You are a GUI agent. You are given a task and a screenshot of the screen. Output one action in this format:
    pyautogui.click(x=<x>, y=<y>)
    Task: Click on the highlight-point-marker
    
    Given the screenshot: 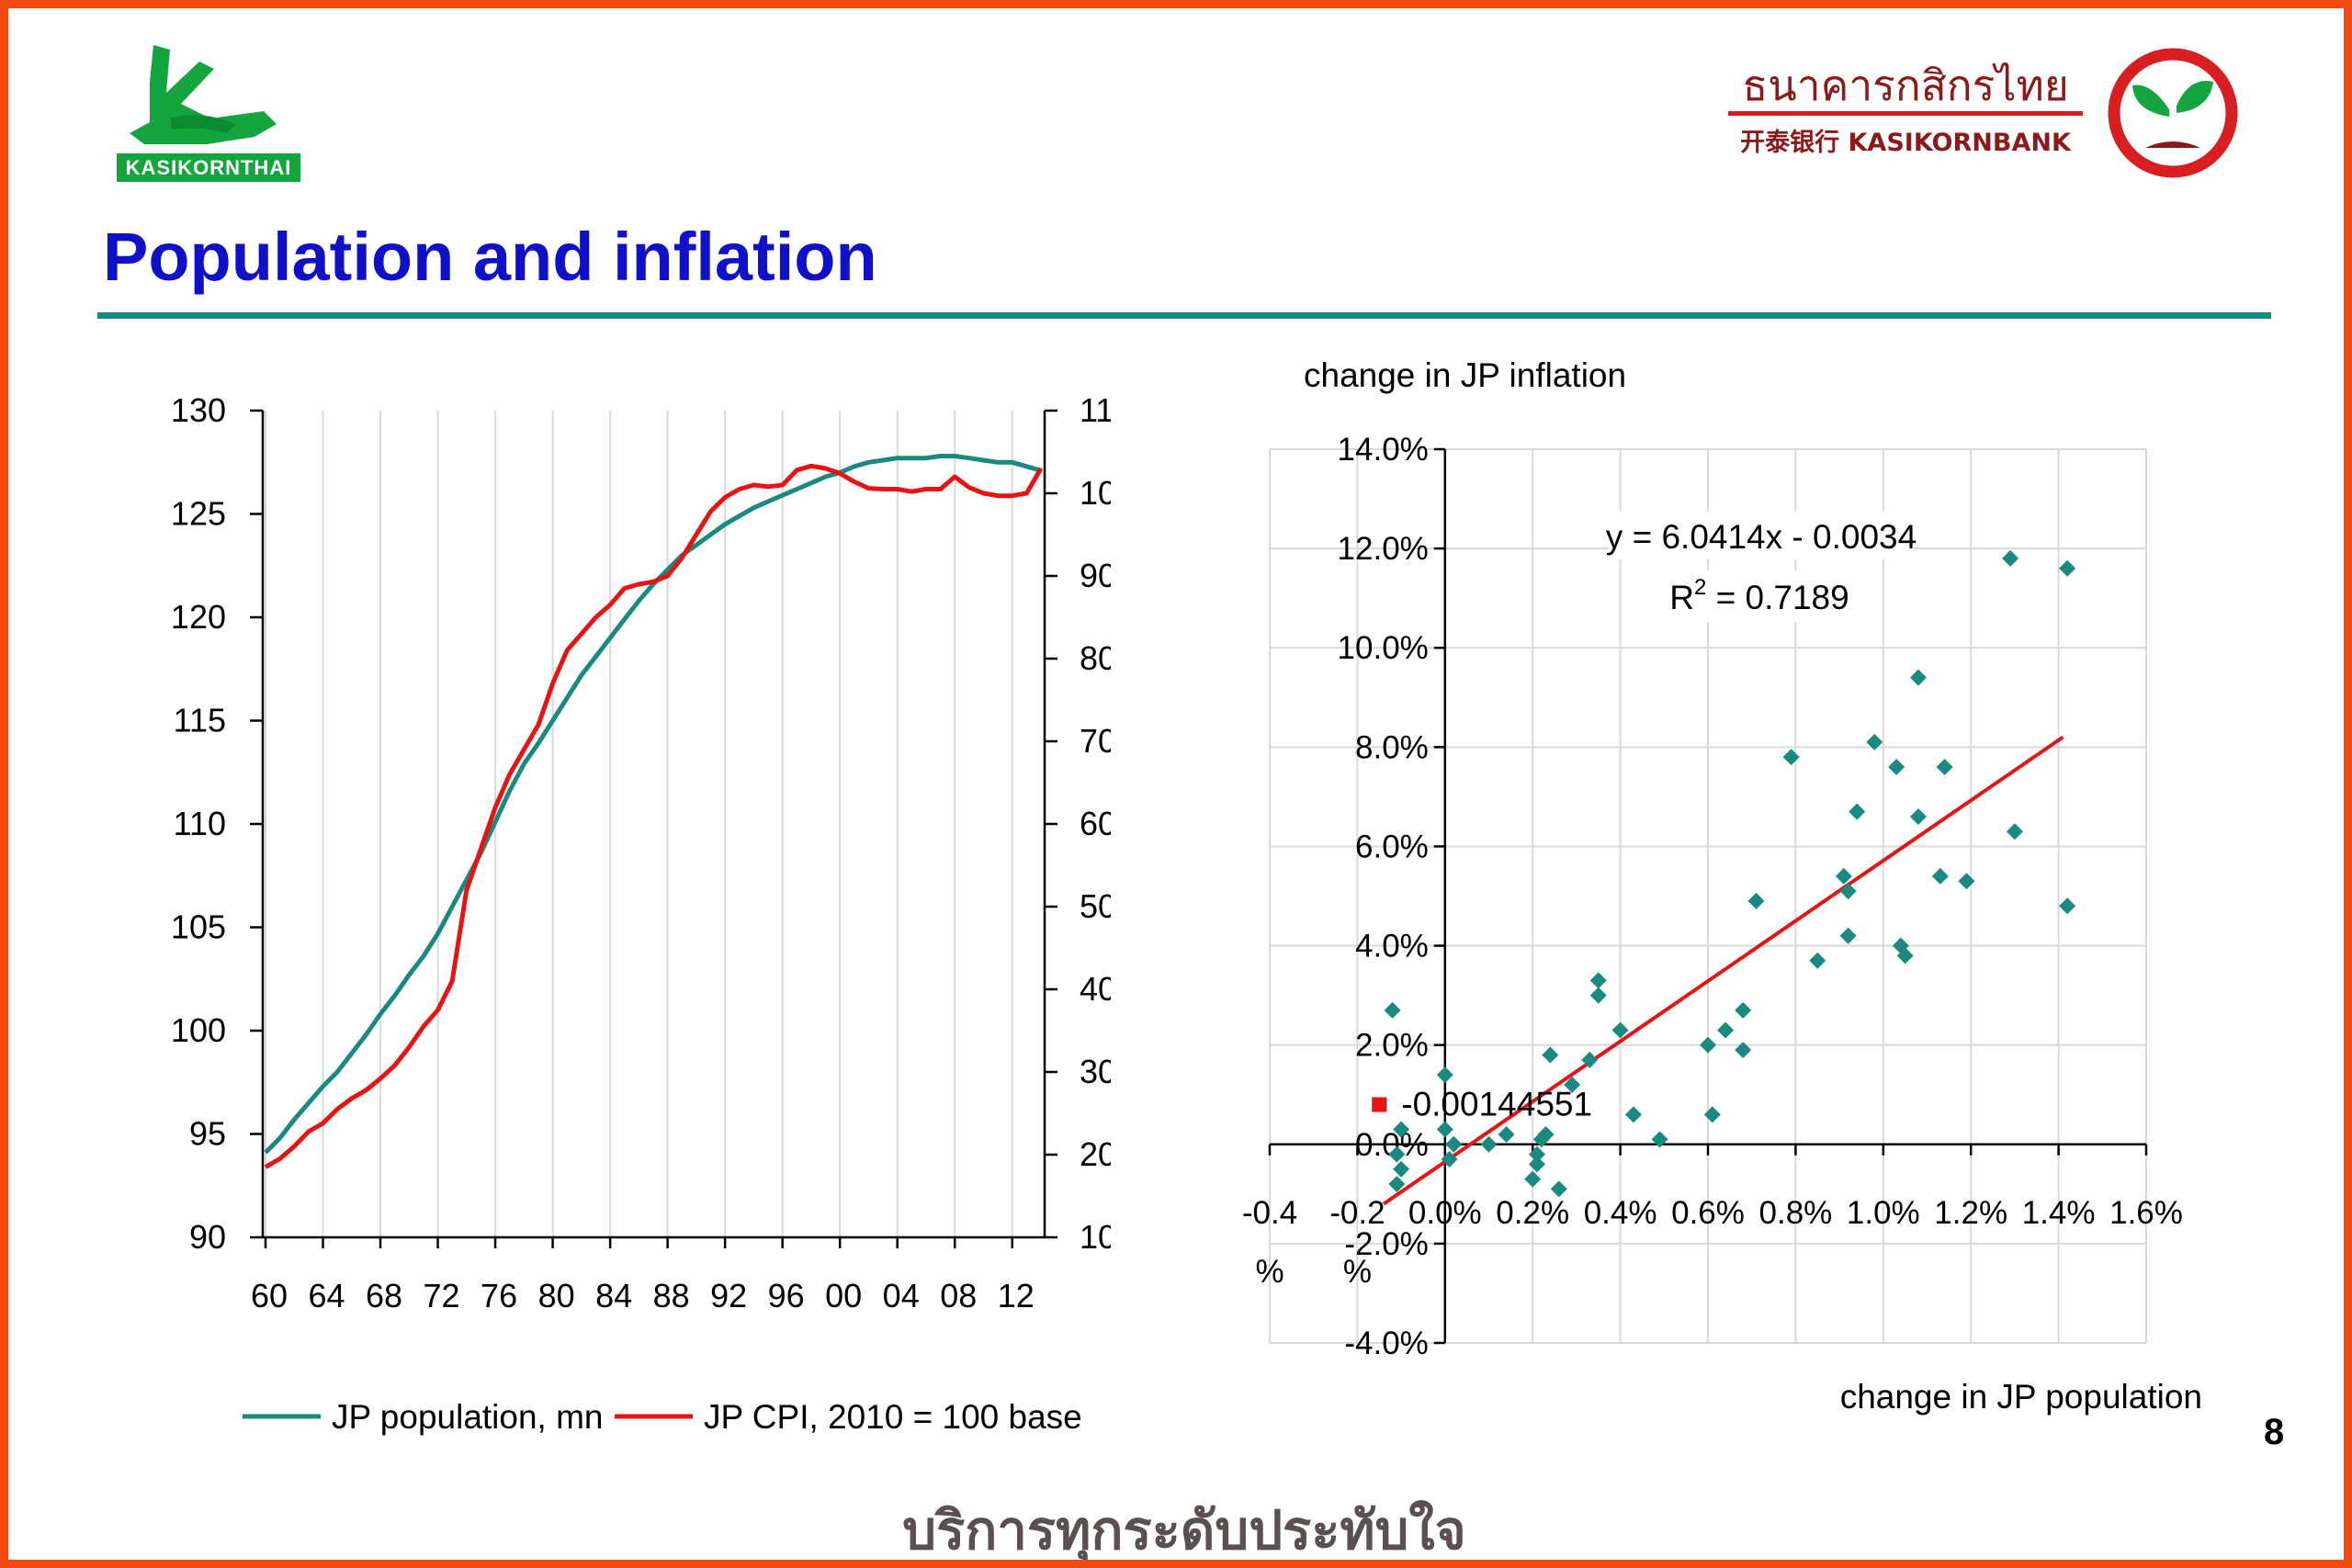 What is the action you would take?
    pyautogui.click(x=1379, y=1105)
    